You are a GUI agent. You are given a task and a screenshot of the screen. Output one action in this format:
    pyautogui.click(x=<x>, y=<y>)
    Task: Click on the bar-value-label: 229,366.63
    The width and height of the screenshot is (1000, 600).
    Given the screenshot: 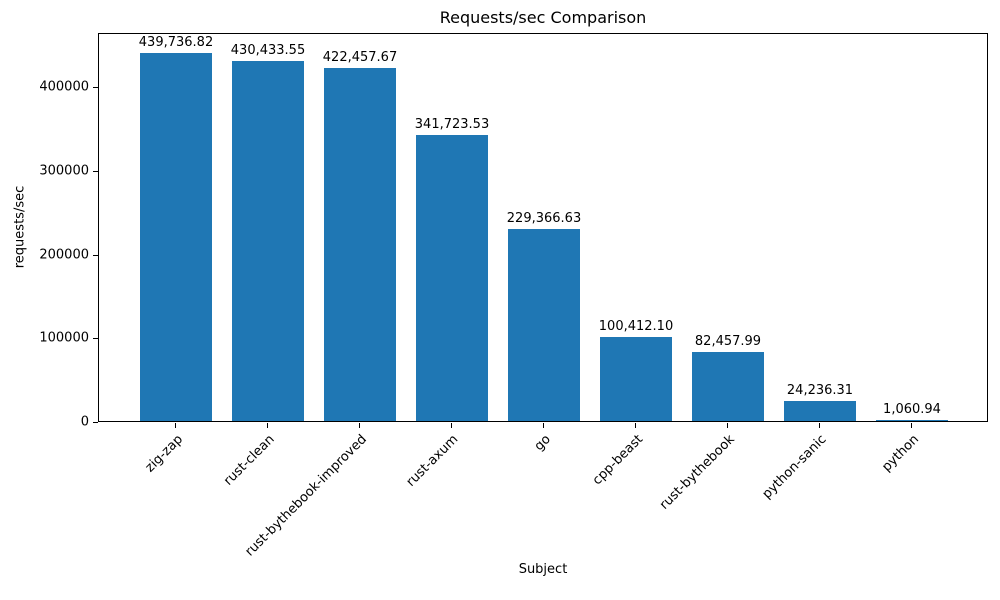 What is the action you would take?
    pyautogui.click(x=544, y=219)
    